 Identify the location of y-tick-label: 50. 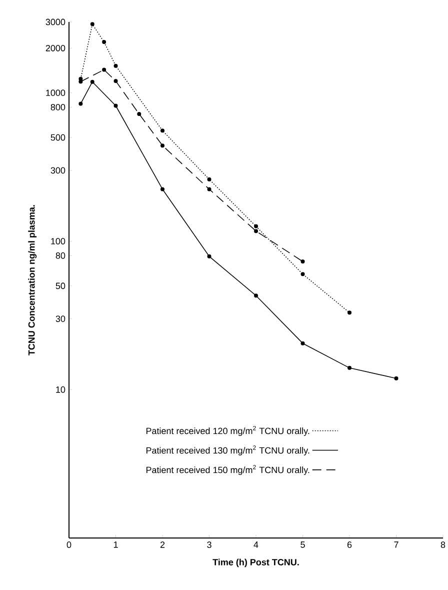
(61, 286).